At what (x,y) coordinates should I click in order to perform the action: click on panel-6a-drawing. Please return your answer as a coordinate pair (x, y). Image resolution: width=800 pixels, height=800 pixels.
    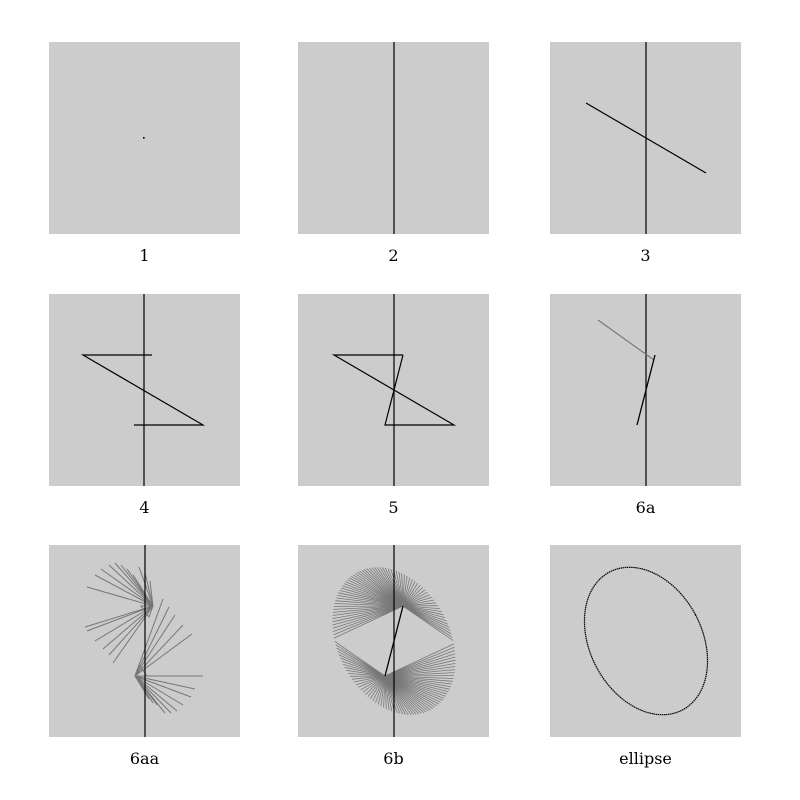
    Looking at the image, I should click on (626, 390).